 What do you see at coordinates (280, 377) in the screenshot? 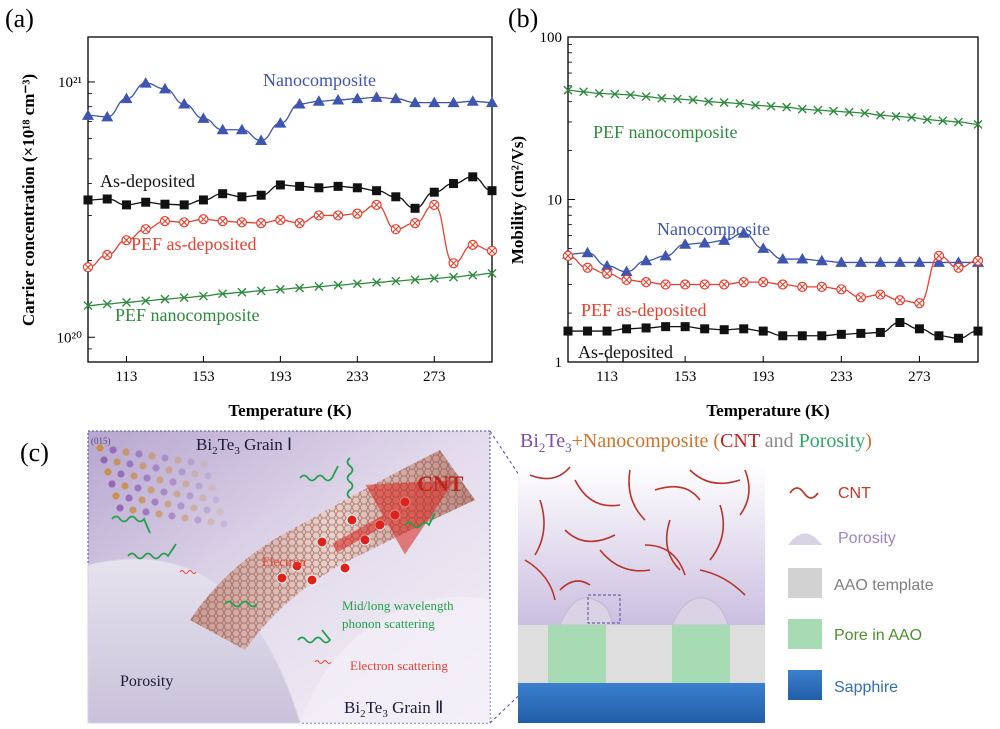
I see `chart-a-xtick-label: 193` at bounding box center [280, 377].